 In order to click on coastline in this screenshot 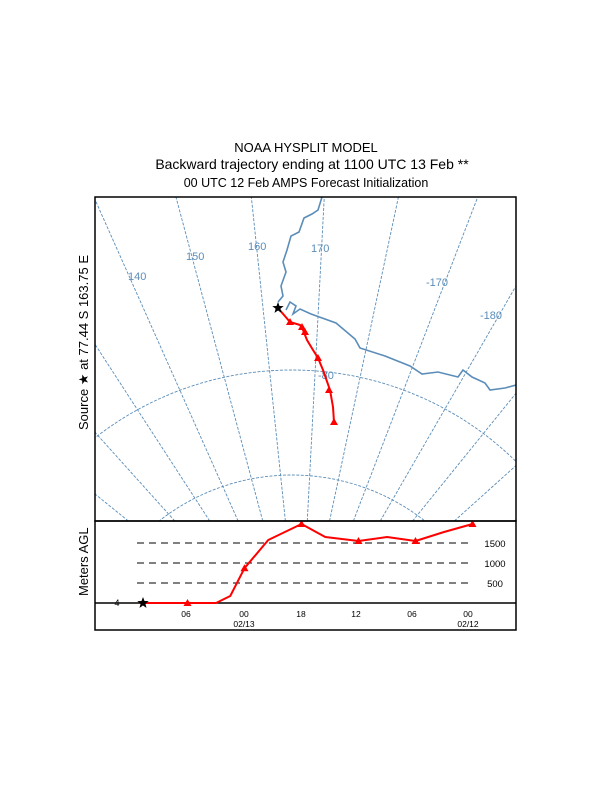, I will do `click(396, 294)`.